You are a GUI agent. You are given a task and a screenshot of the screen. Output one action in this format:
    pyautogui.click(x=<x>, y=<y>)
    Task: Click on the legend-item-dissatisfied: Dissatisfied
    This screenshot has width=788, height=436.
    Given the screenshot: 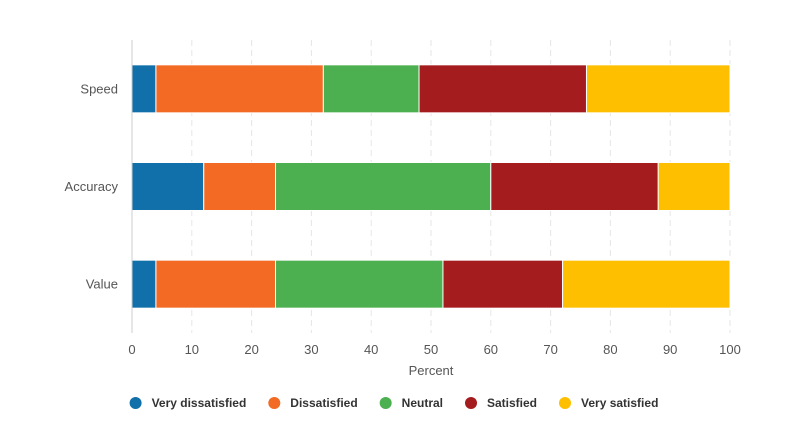 What is the action you would take?
    pyautogui.click(x=313, y=403)
    